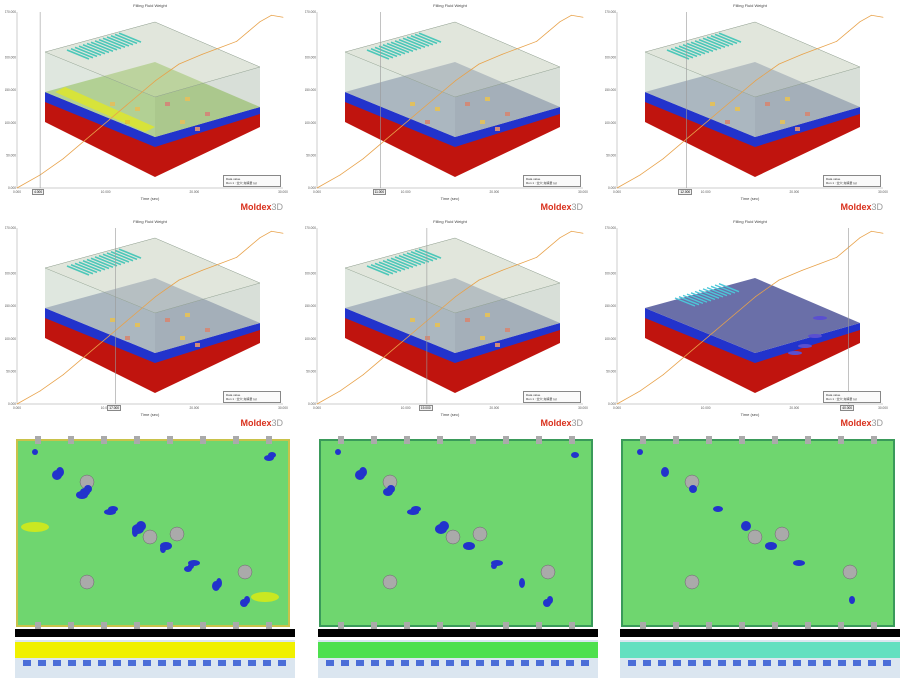 This screenshot has width=900, height=680. Describe the element at coordinates (833, 395) in the screenshot. I see `legend-header: Data value` at that location.